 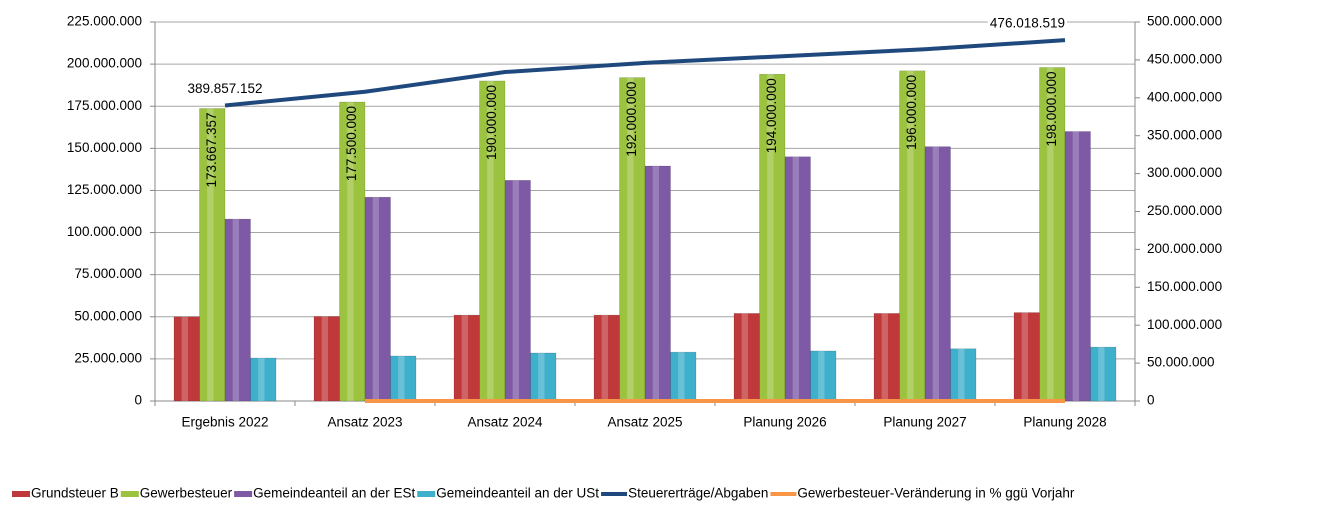 What do you see at coordinates (1181, 362) in the screenshot?
I see `y2-tick-label: 50.000.000` at bounding box center [1181, 362].